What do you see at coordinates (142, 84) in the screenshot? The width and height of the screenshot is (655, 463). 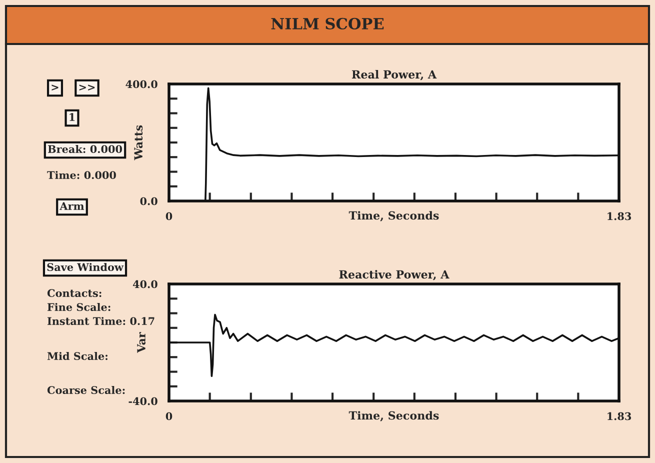 I see `y-tick-label: 400.0` at bounding box center [142, 84].